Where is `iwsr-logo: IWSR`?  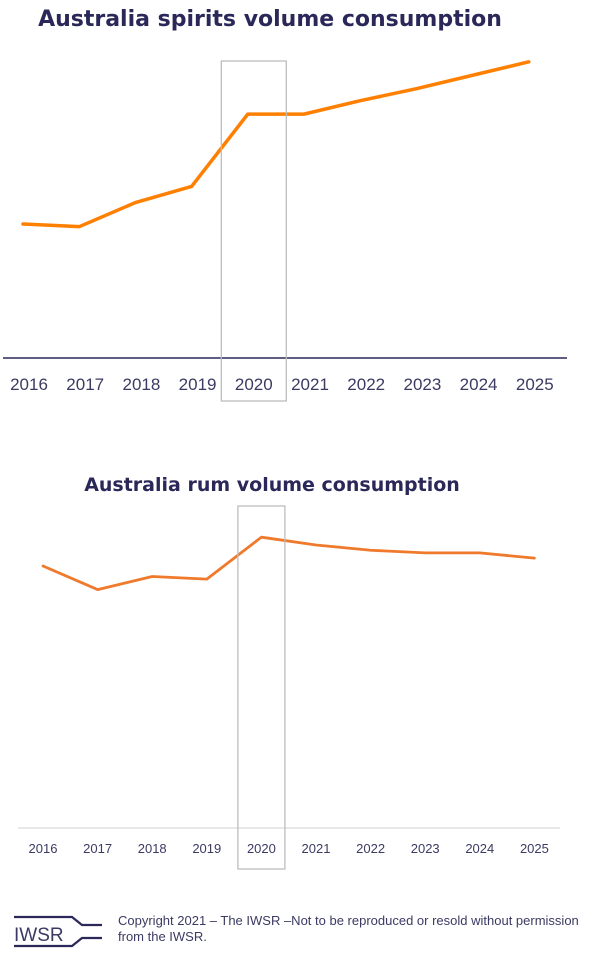 iwsr-logo: IWSR is located at coordinates (58, 931).